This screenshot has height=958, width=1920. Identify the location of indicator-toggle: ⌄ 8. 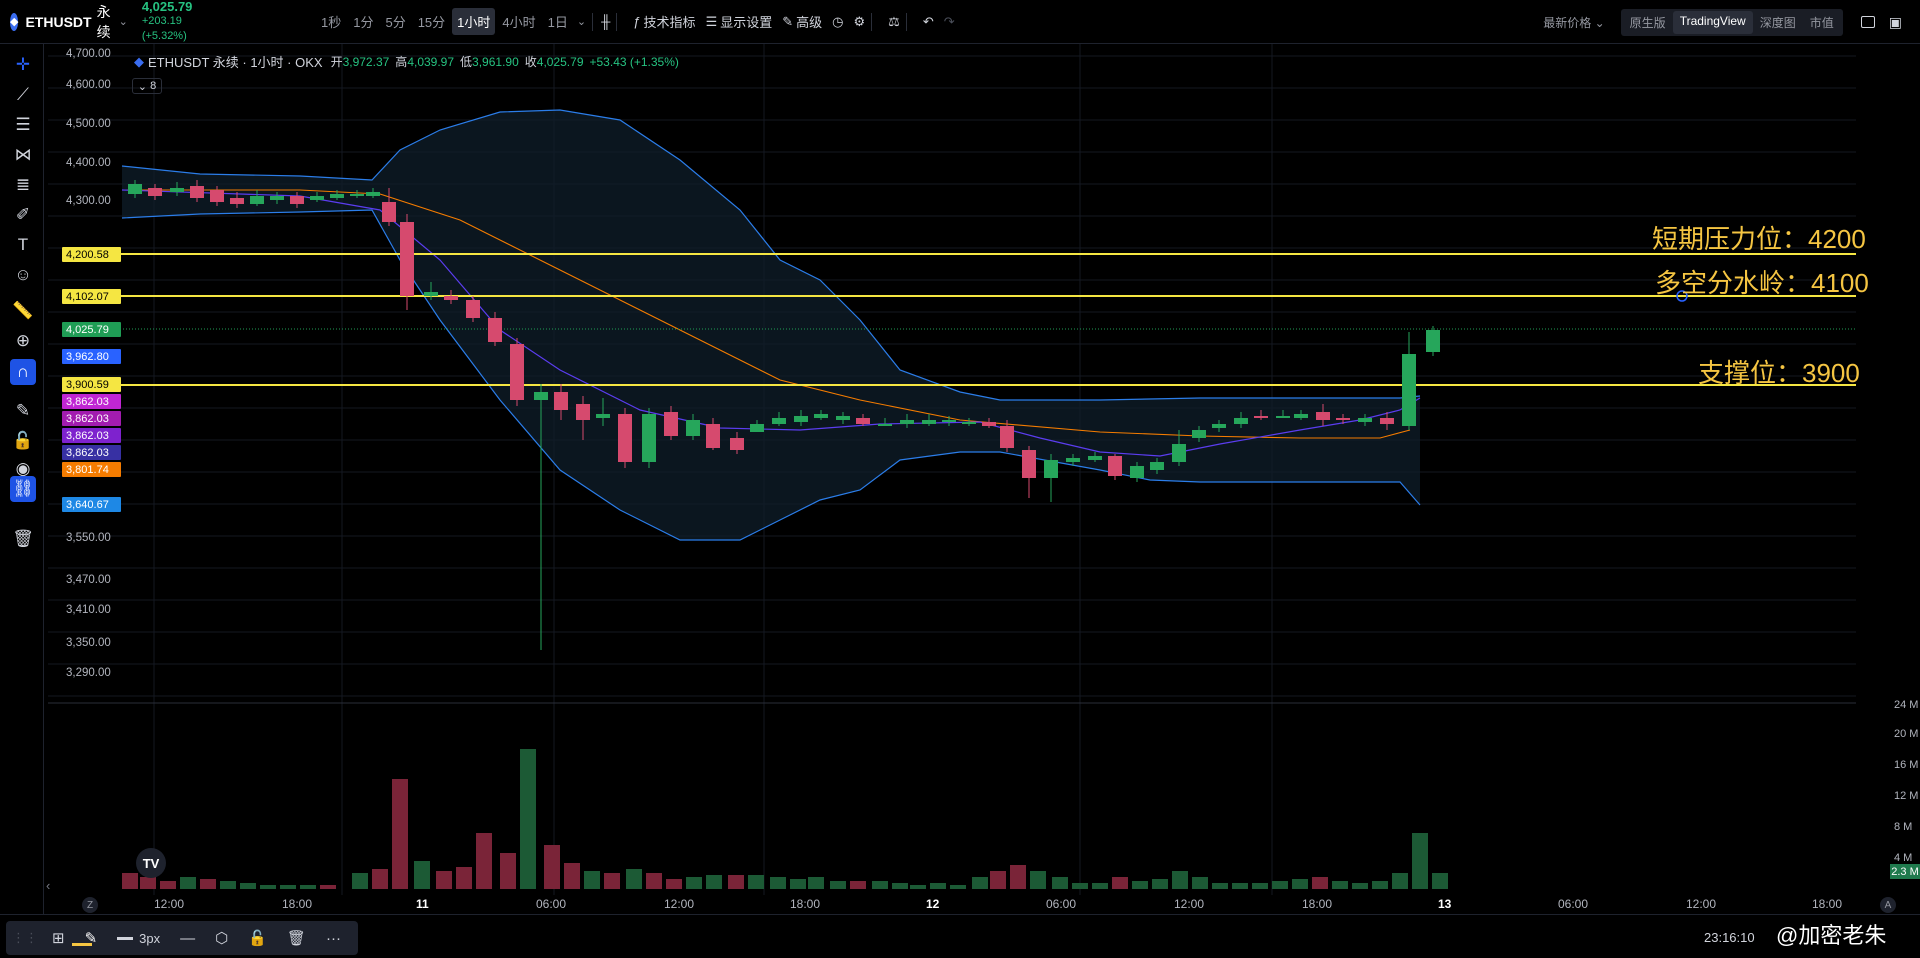
(147, 86).